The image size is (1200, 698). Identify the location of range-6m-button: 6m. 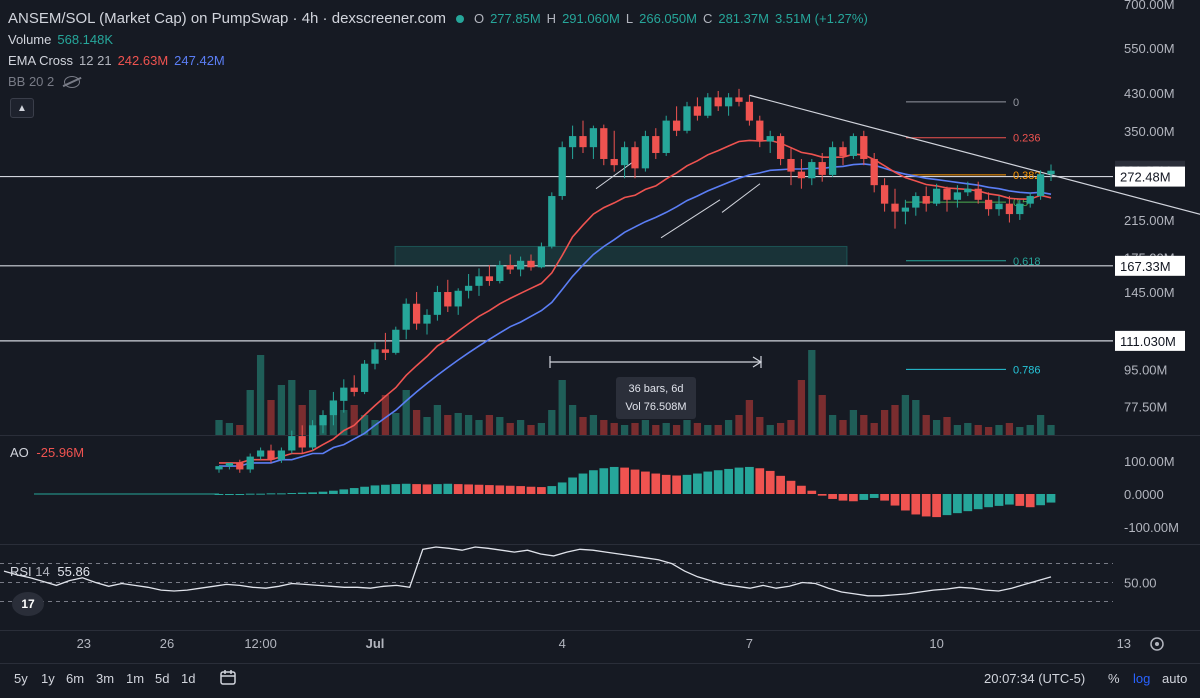
(75, 678).